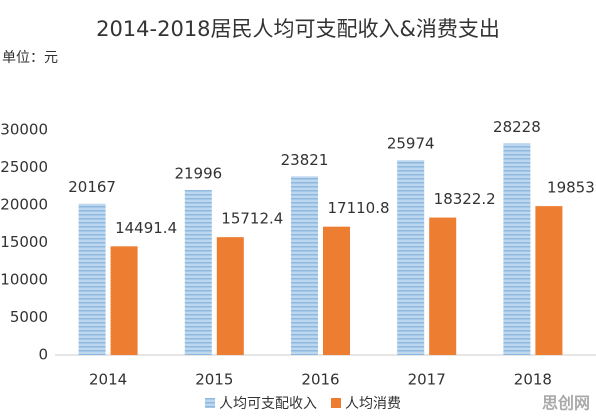 The width and height of the screenshot is (596, 416). Describe the element at coordinates (533, 380) in the screenshot. I see `x-tick-label: 2018` at that location.